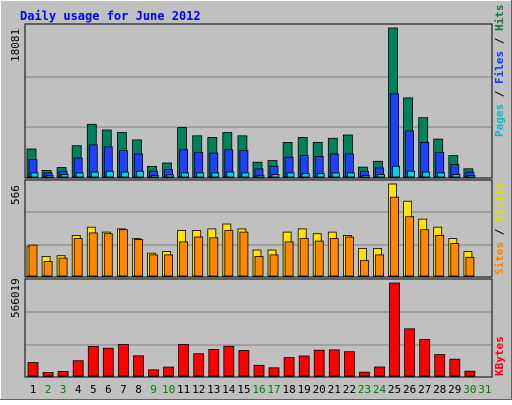 The width and height of the screenshot is (512, 405). Describe the element at coordinates (153, 389) in the screenshot. I see `x-label-day-9: 9` at that location.